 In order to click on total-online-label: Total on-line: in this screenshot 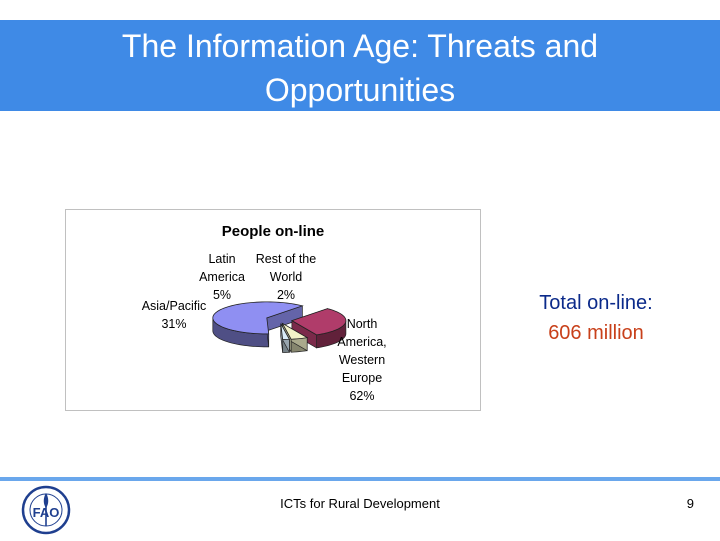, I will do `click(596, 303)`.